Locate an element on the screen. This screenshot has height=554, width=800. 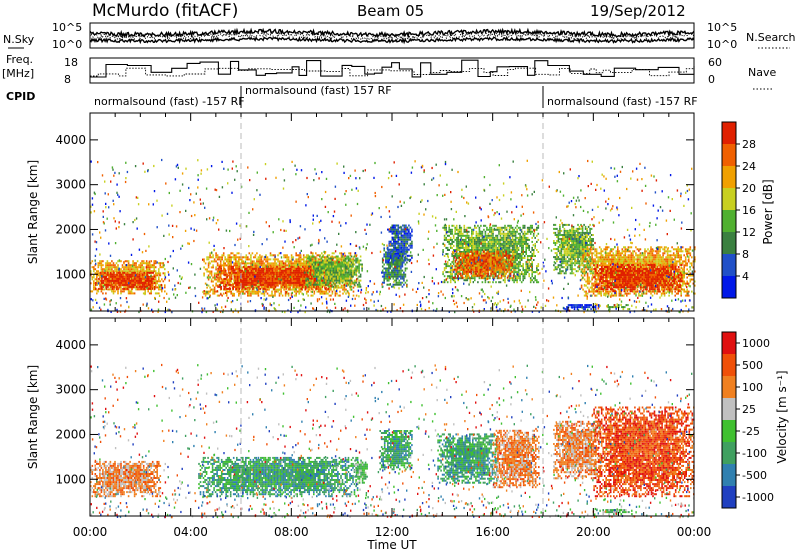
nave-label: Nave is located at coordinates (762, 72).